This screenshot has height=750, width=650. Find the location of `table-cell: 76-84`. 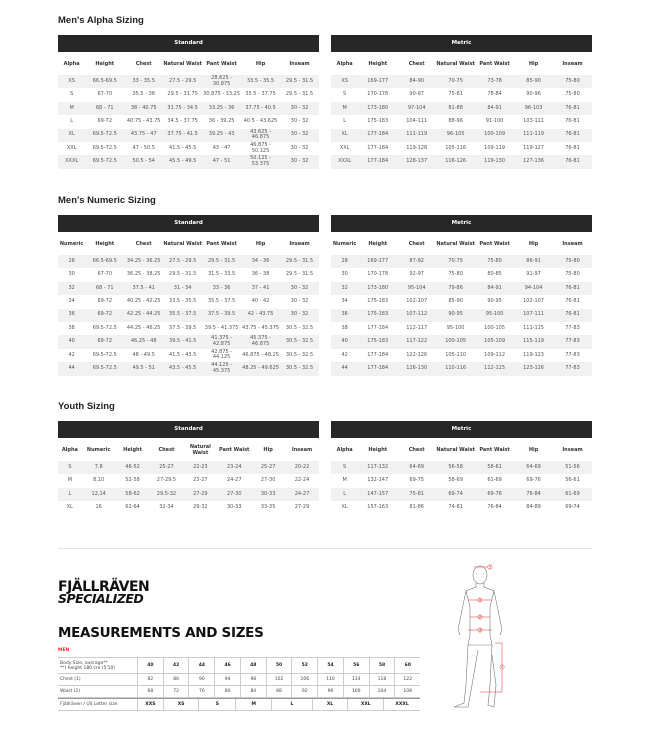

table-cell: 76-84 is located at coordinates (494, 506).